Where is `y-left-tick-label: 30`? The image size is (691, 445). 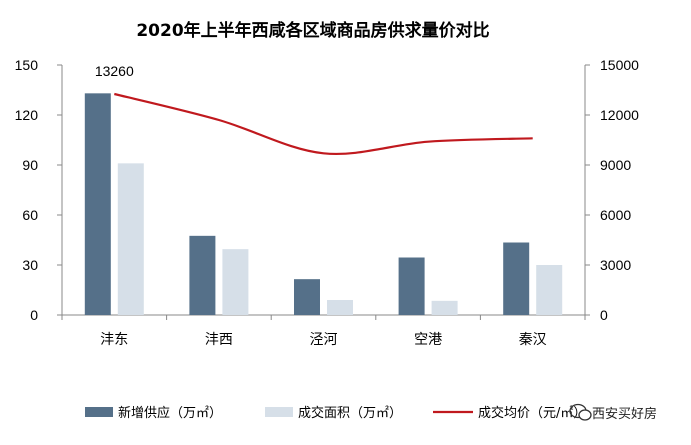 y-left-tick-label: 30 is located at coordinates (30, 265).